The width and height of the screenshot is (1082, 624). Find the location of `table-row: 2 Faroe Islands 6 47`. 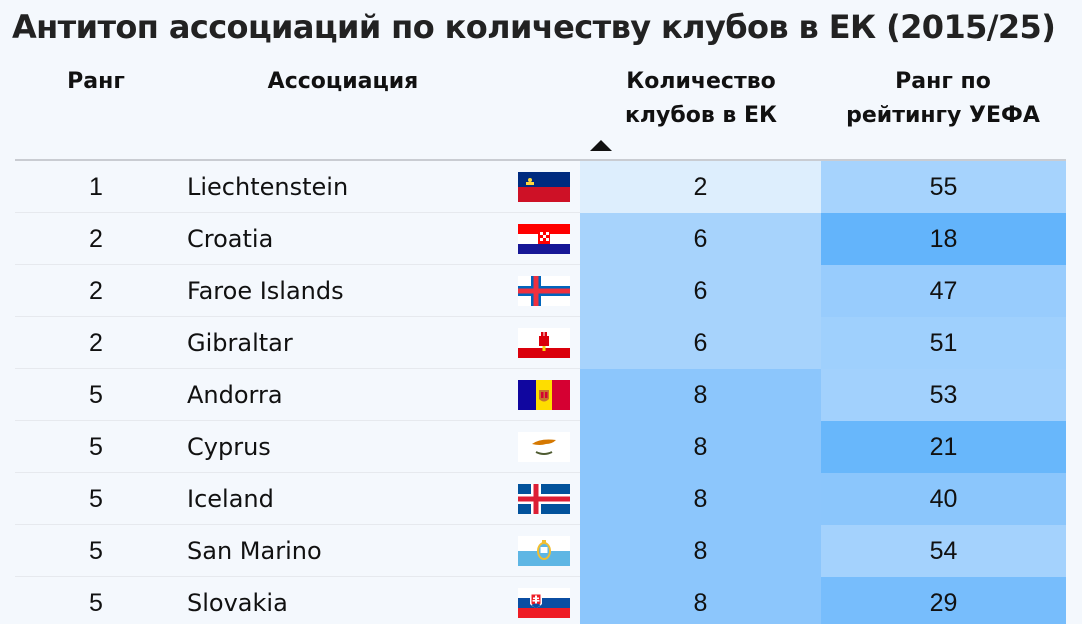

table-row: 2 Faroe Islands 6 47 is located at coordinates (540, 291).